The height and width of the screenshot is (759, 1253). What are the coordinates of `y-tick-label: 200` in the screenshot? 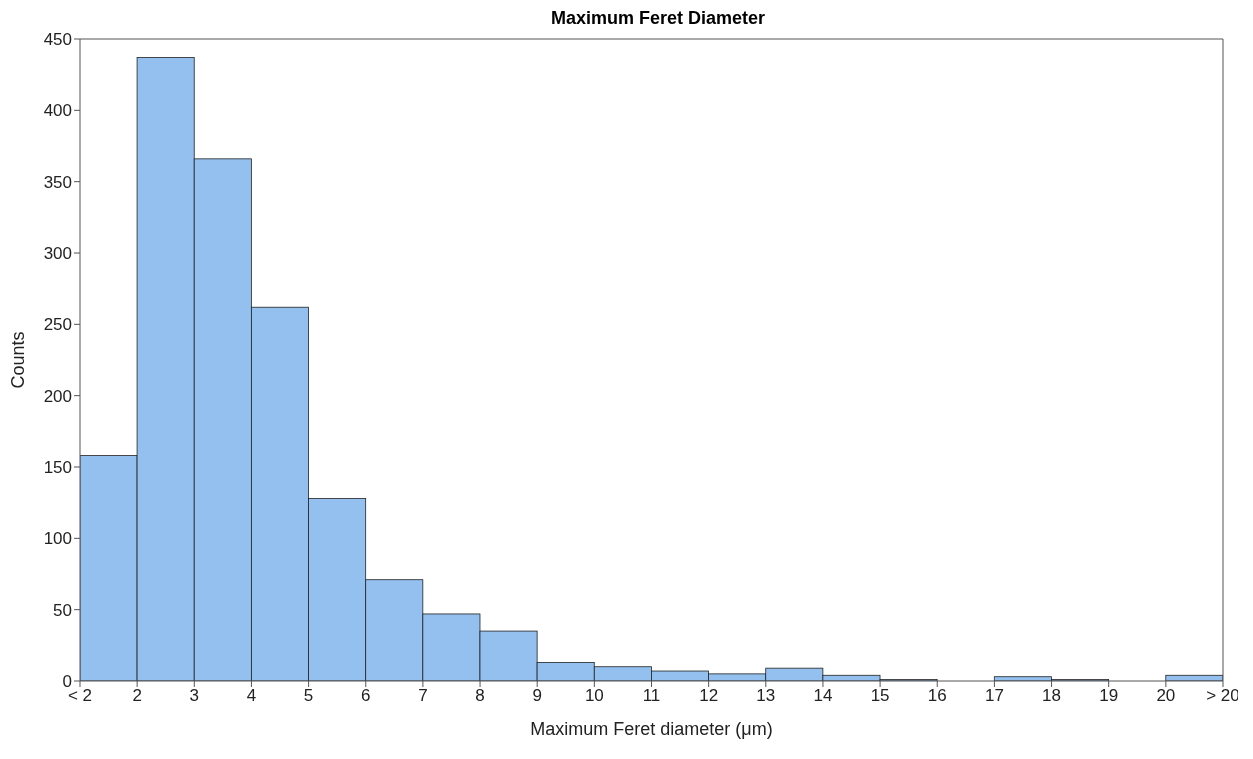 It's located at (57, 396).